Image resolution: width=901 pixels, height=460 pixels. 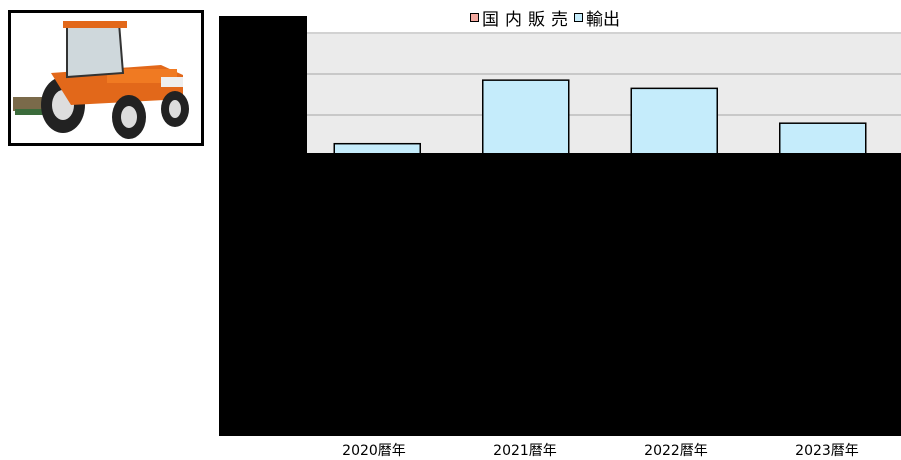 I want to click on legend-swatch-domestic, so click(x=474, y=17).